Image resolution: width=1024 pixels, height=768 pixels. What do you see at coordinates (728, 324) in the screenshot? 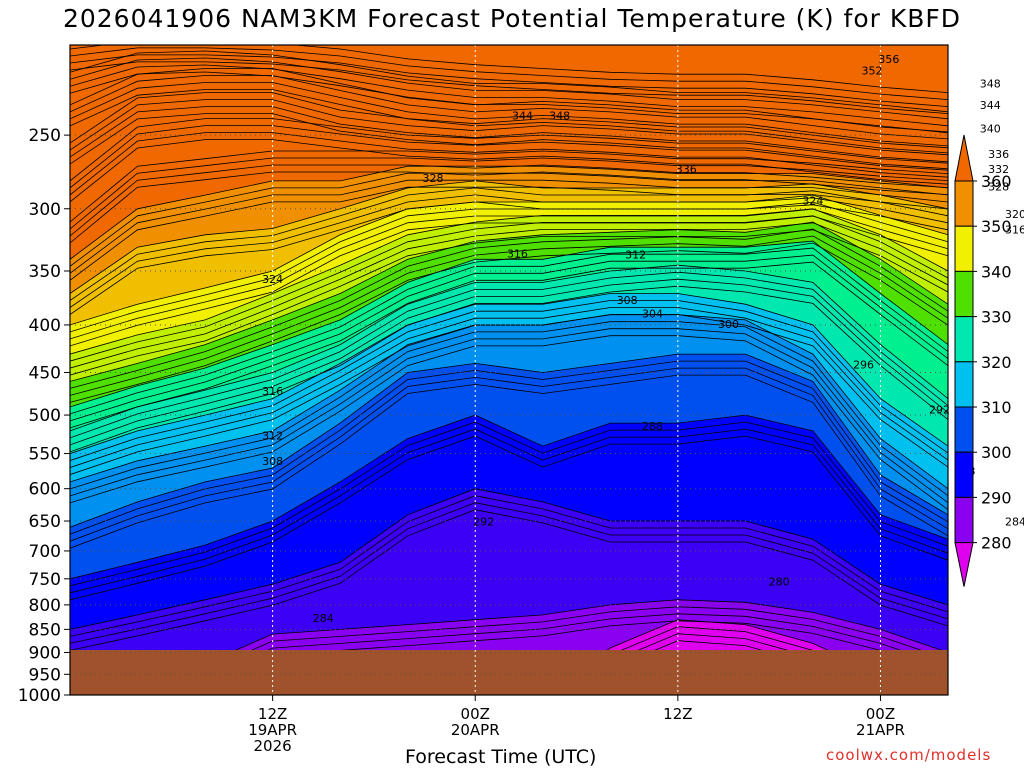
I see `contour-label: 300` at bounding box center [728, 324].